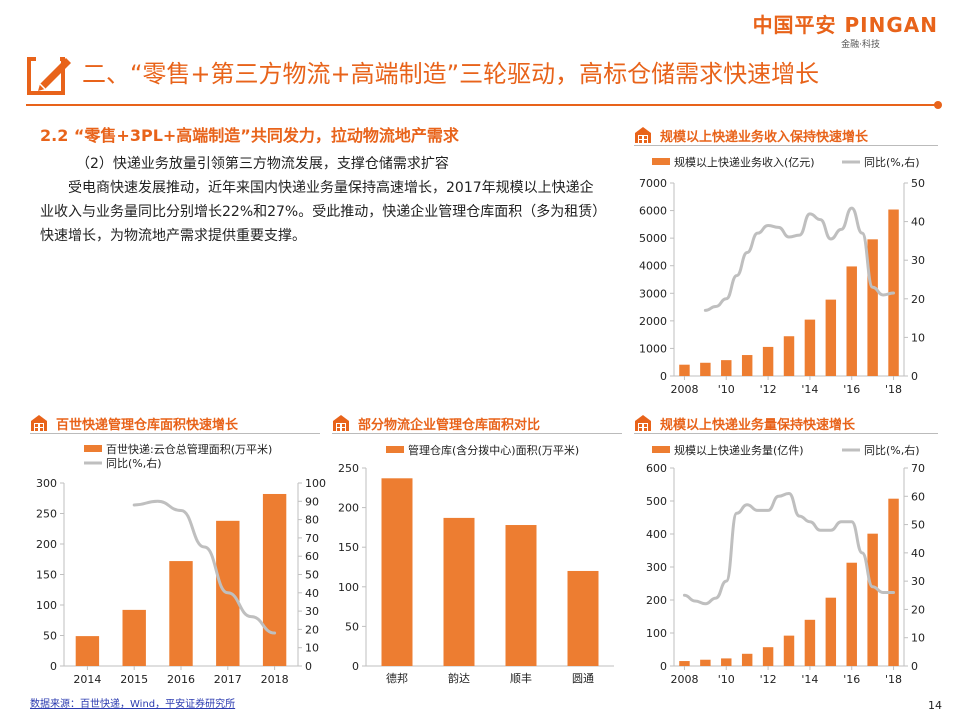 The height and width of the screenshot is (720, 960). Describe the element at coordinates (133, 704) in the screenshot. I see `data-source-note: 数据来源：百世快递，Wind，平安证券研究所` at that location.